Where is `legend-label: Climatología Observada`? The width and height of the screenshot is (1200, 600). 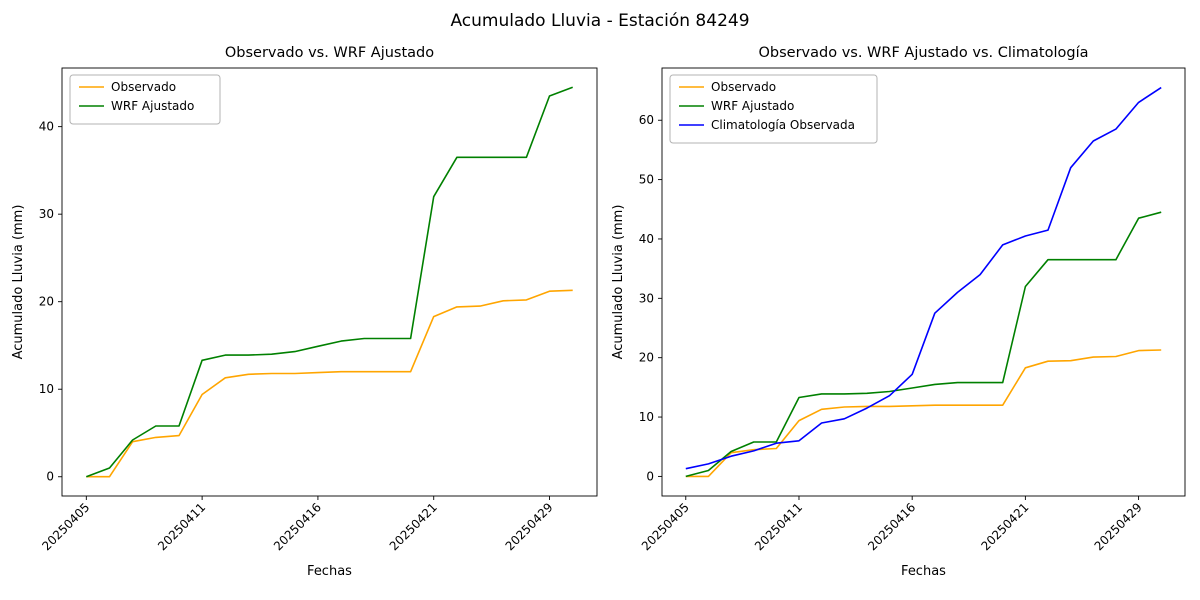
legend-label: Climatología Observada is located at coordinates (783, 125).